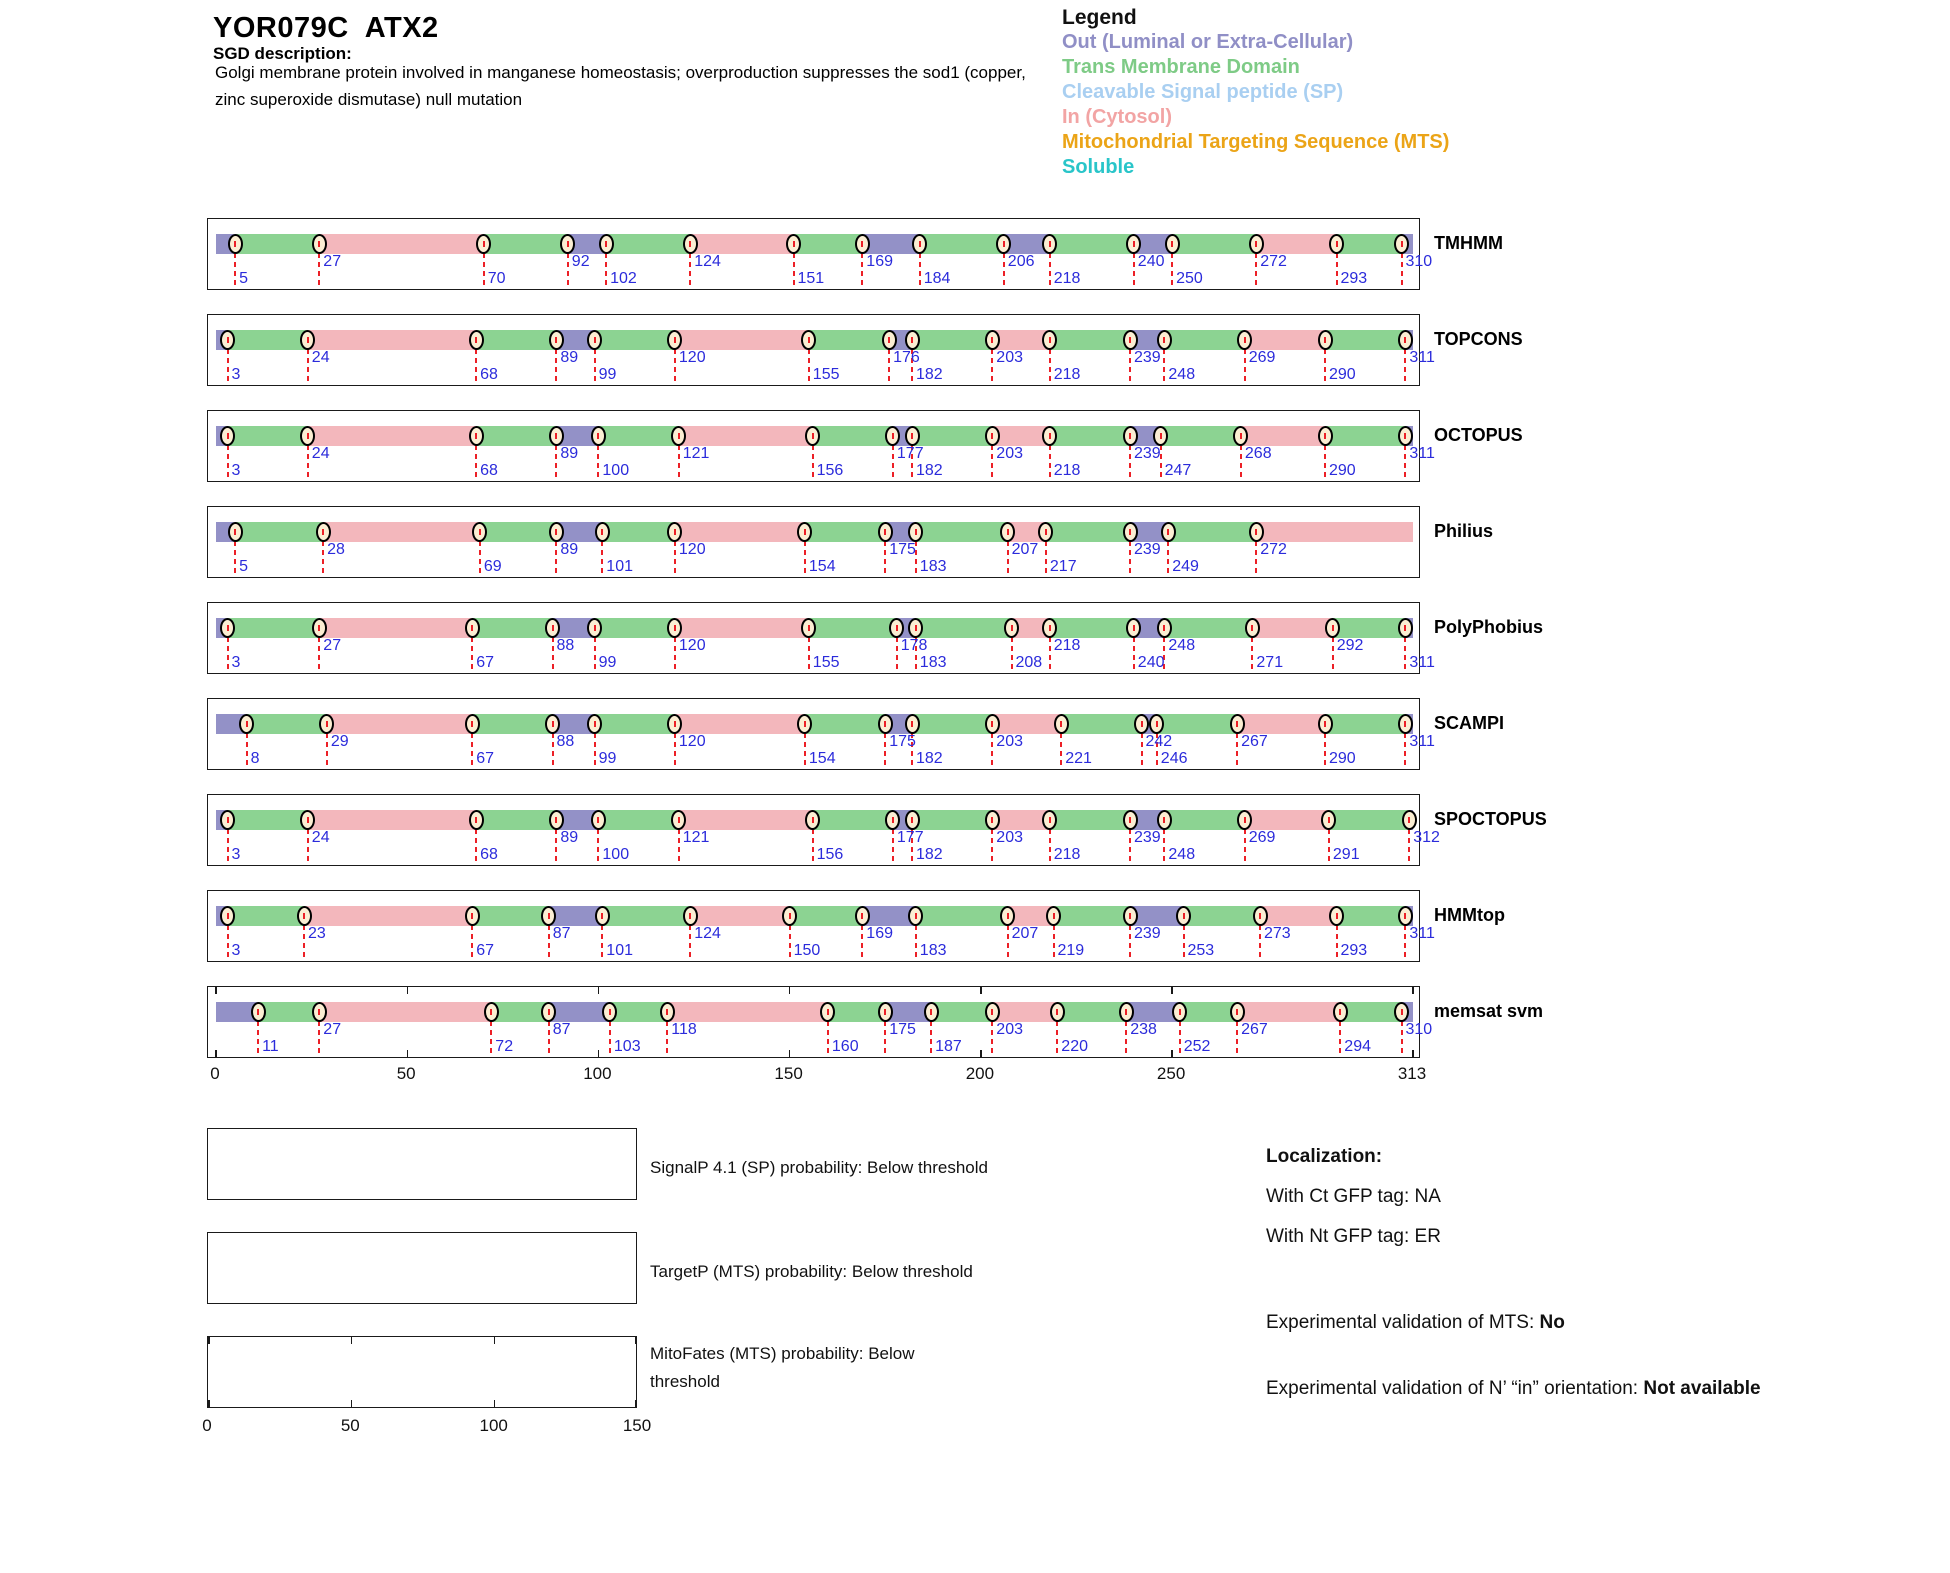  Describe the element at coordinates (1171, 1073) in the screenshot. I see `axis-tick-label: 250` at that location.